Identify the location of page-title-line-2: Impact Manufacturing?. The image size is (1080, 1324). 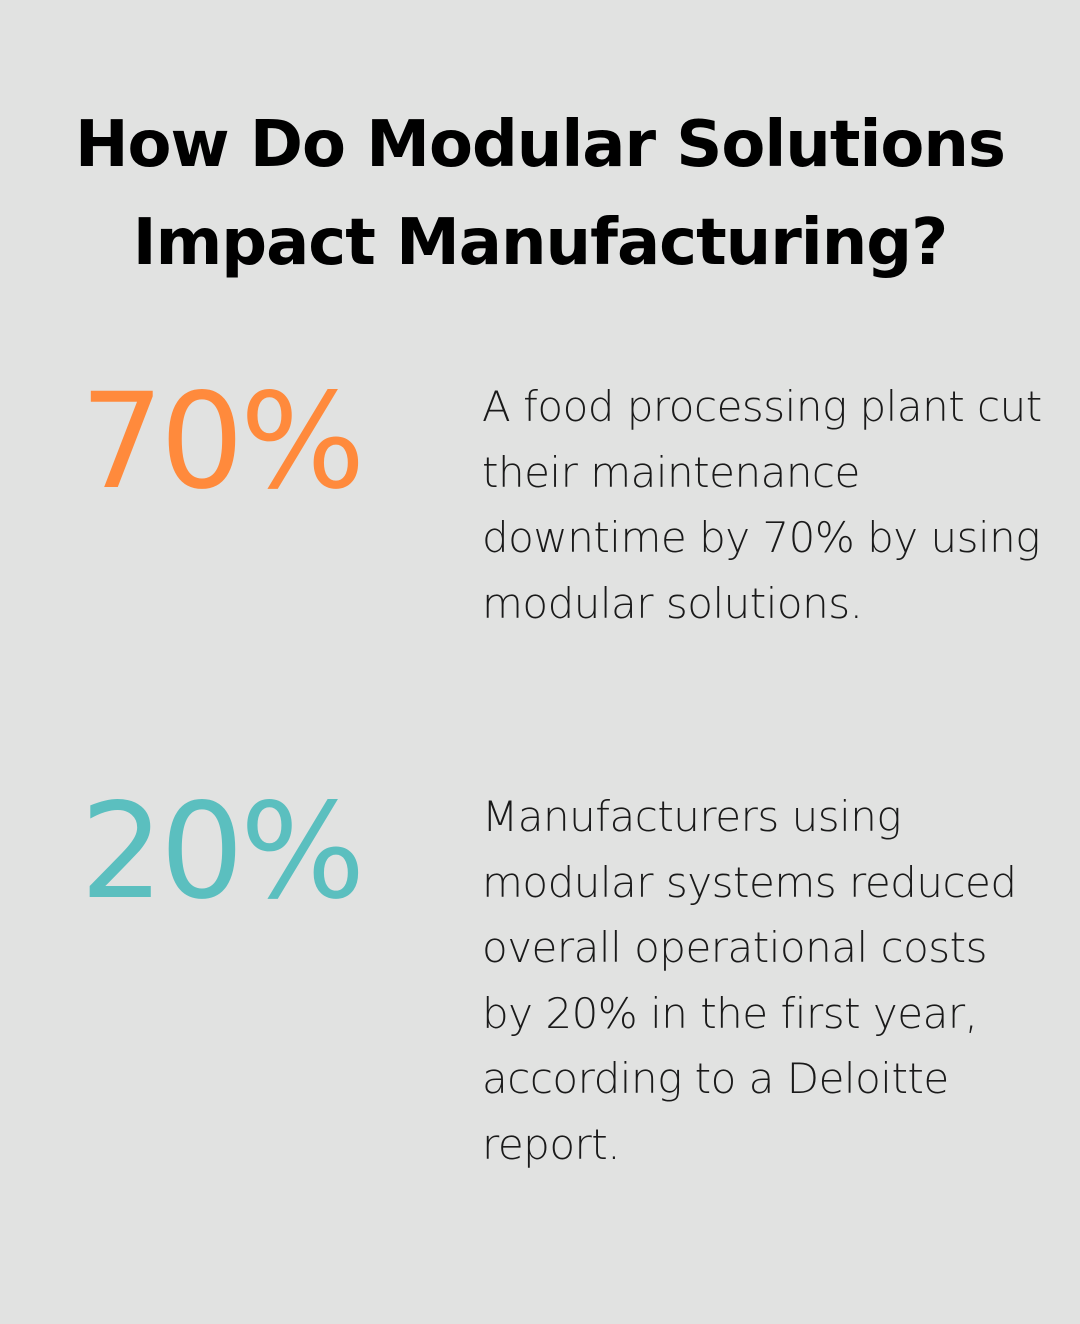
(540, 243).